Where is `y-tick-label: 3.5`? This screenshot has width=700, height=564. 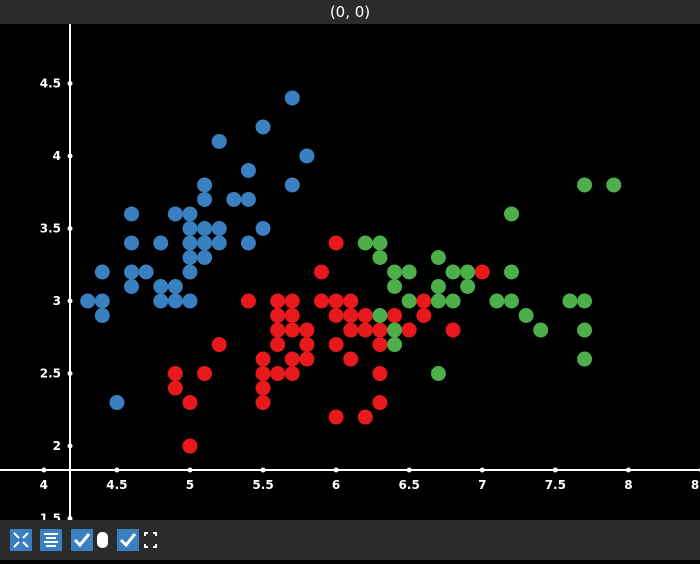
y-tick-label: 3.5 is located at coordinates (50, 228).